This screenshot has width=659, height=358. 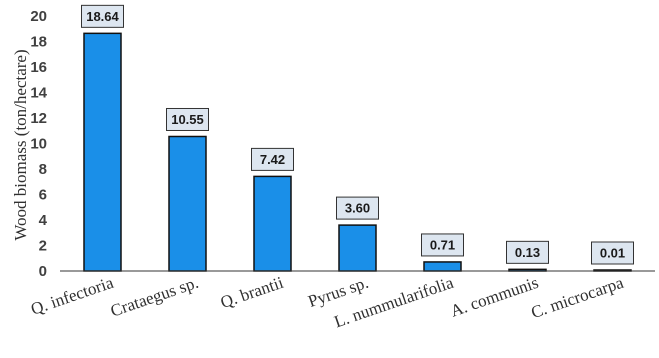 What do you see at coordinates (38, 16) in the screenshot?
I see `y-tick-label: 20` at bounding box center [38, 16].